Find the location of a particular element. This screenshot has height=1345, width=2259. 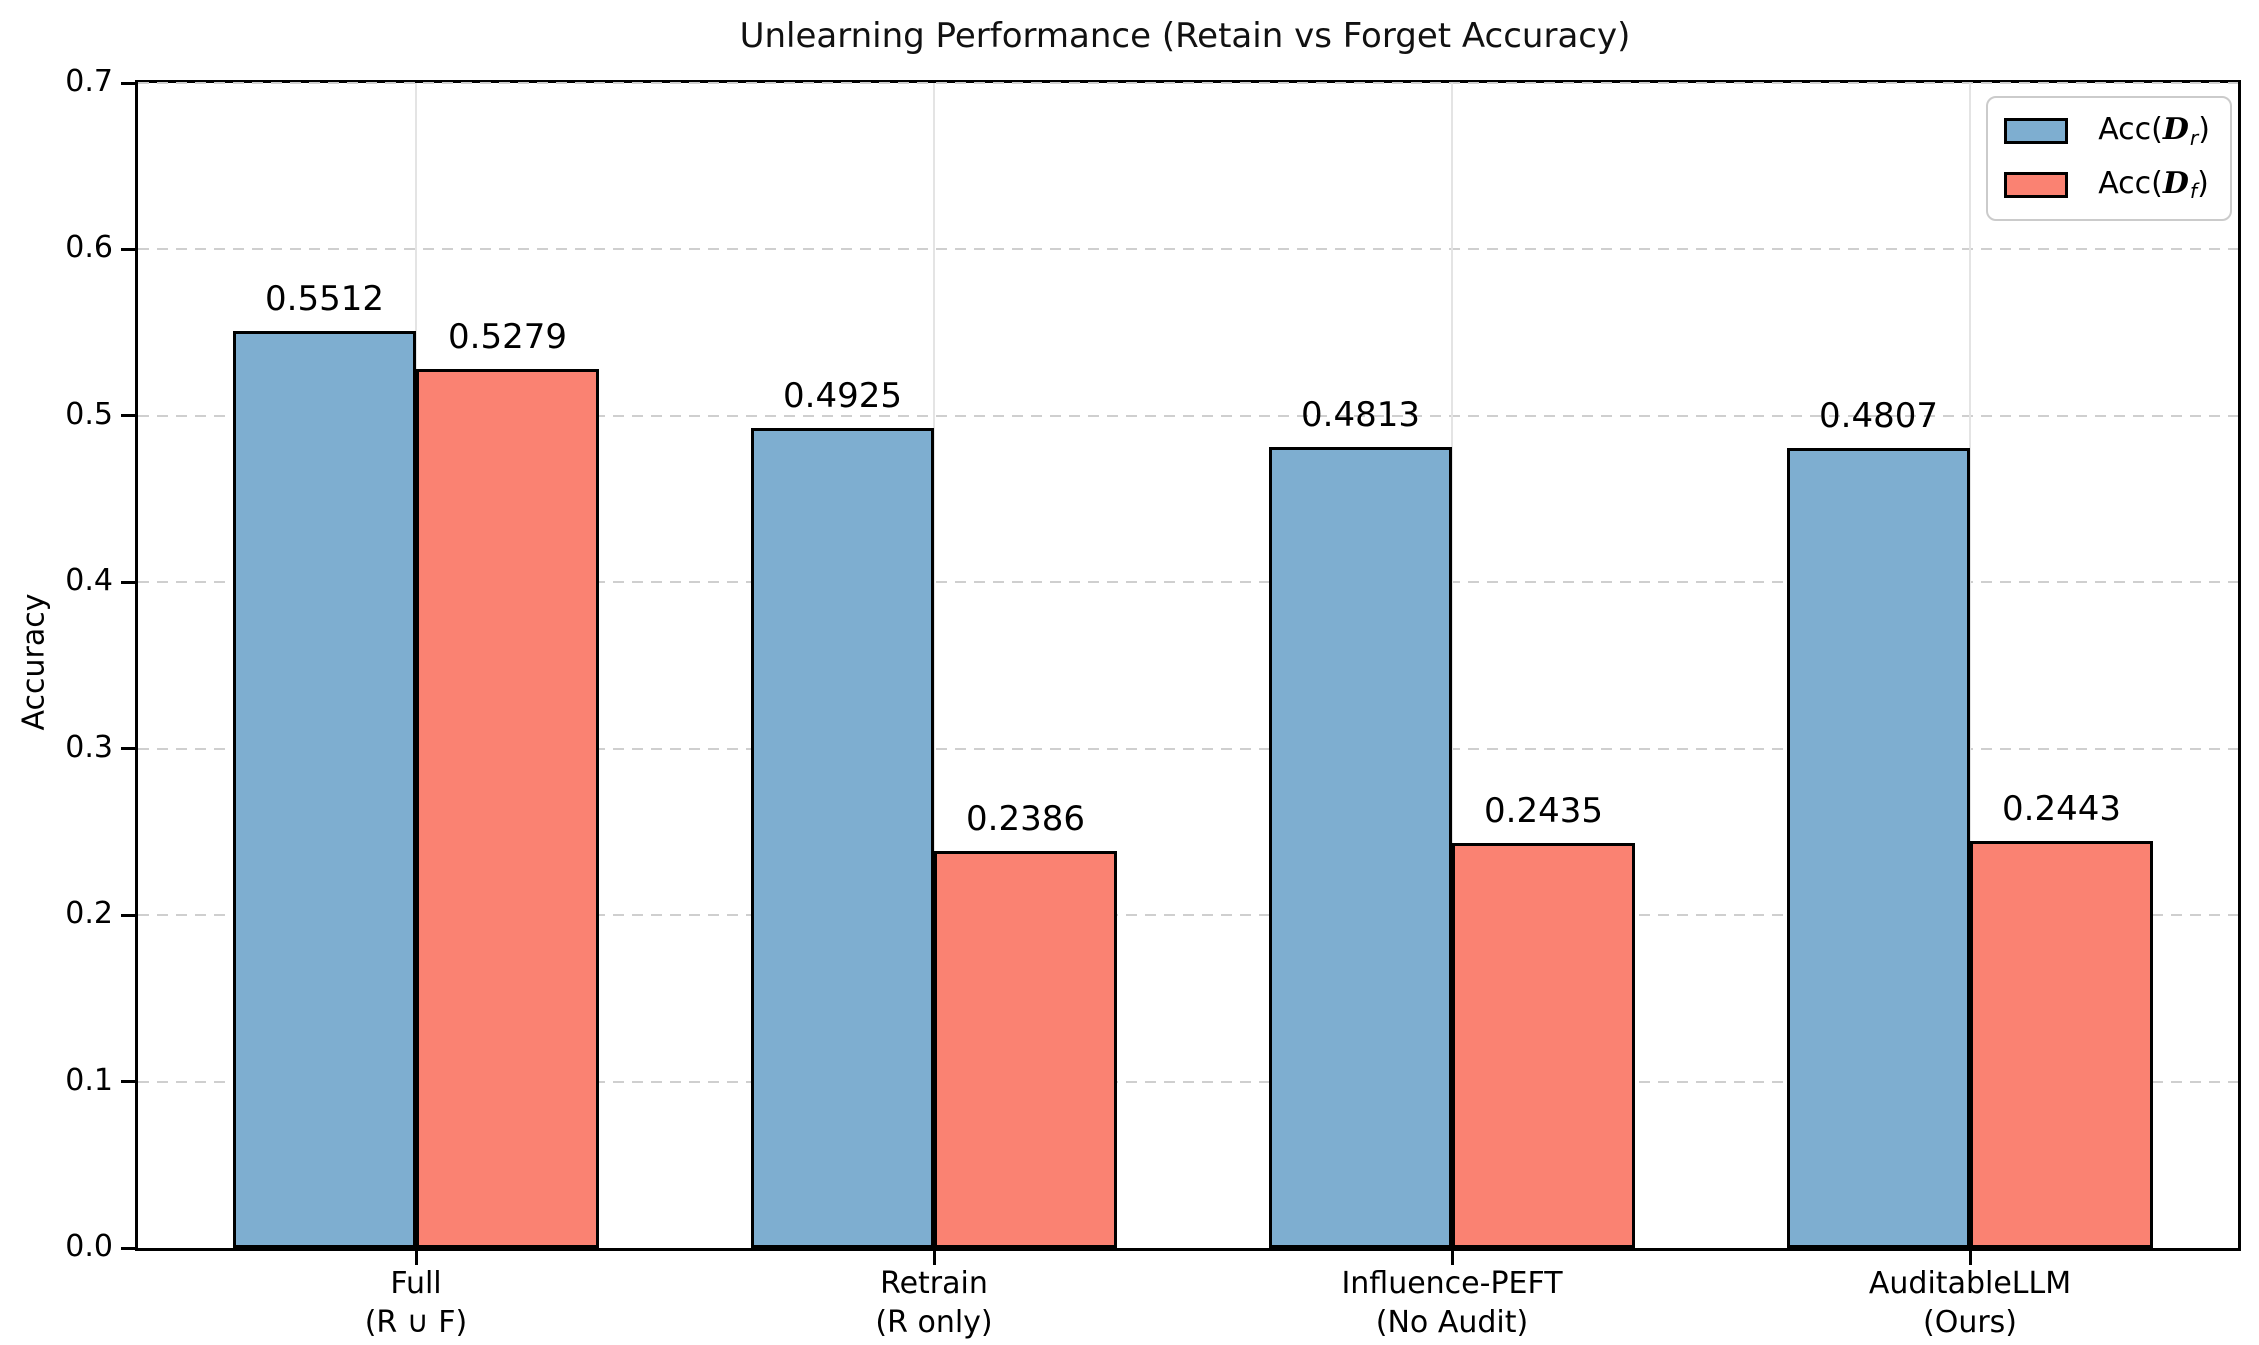

x-category-label: Full (R ∪ F) is located at coordinates (416, 1303).